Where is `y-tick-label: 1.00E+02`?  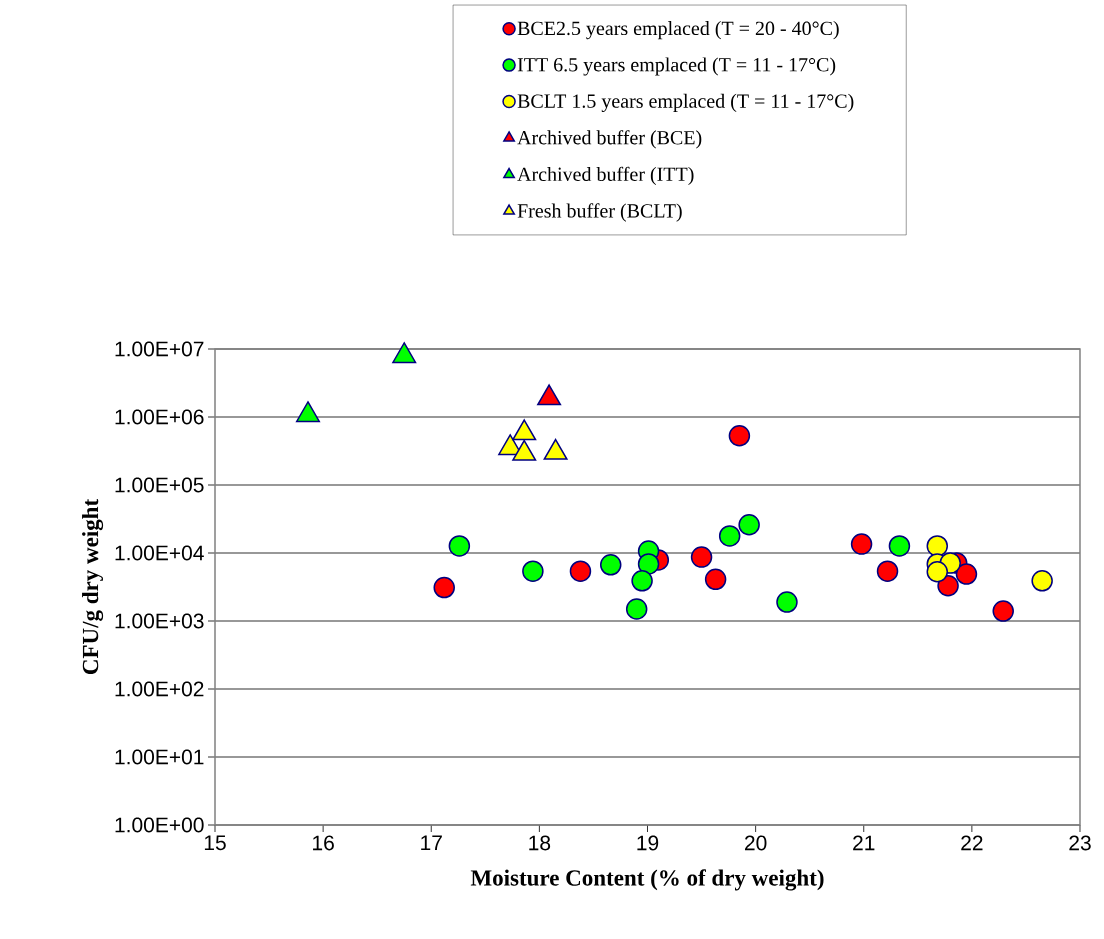 y-tick-label: 1.00E+02 is located at coordinates (159, 689).